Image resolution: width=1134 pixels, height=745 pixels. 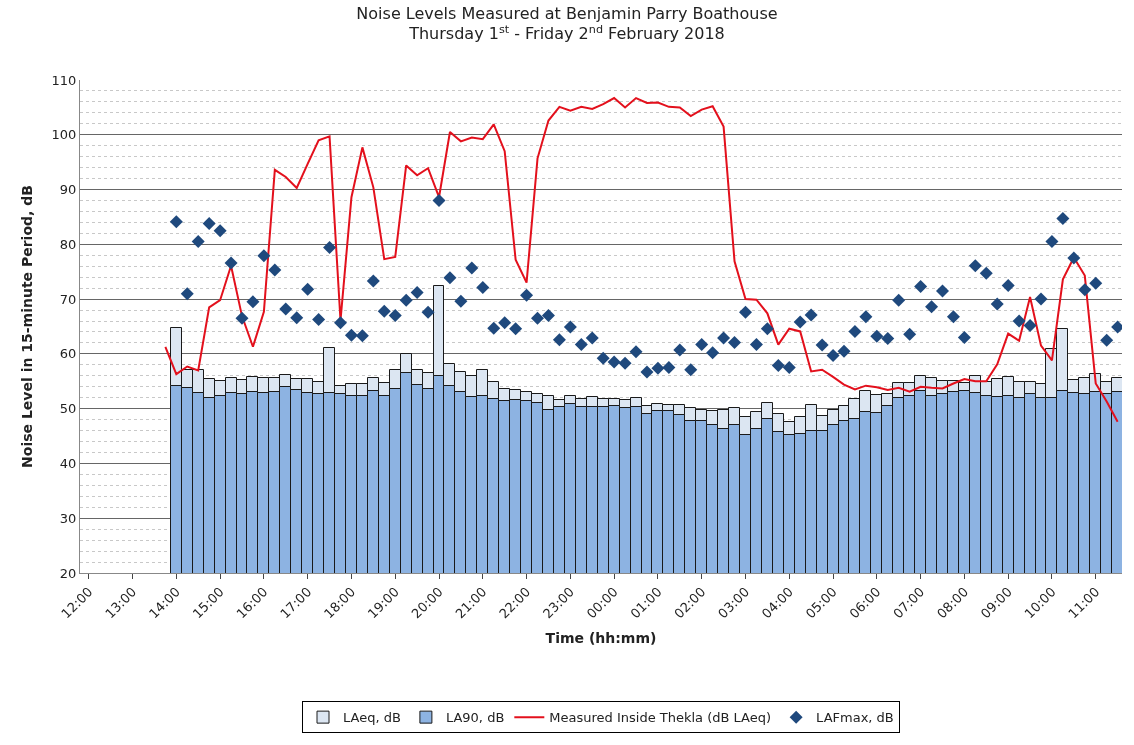 What do you see at coordinates (68, 190) in the screenshot?
I see `y-tick-label: 90` at bounding box center [68, 190].